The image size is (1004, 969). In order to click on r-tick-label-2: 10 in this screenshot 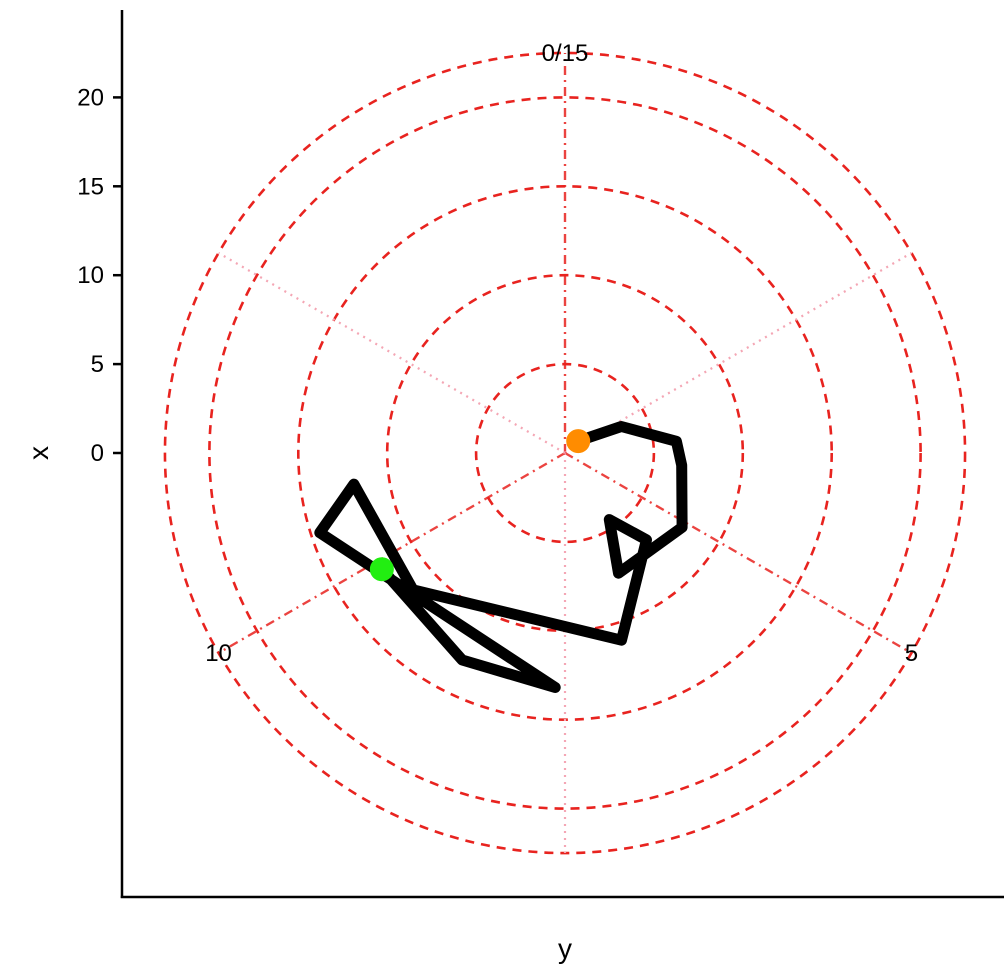, I will do `click(90, 275)`.